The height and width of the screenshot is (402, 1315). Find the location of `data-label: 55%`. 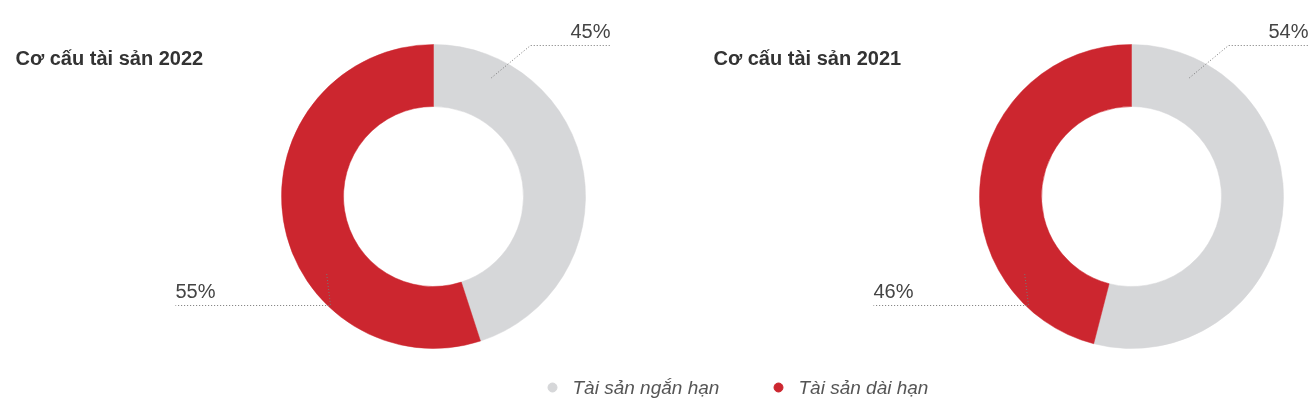

data-label: 55% is located at coordinates (195, 290).